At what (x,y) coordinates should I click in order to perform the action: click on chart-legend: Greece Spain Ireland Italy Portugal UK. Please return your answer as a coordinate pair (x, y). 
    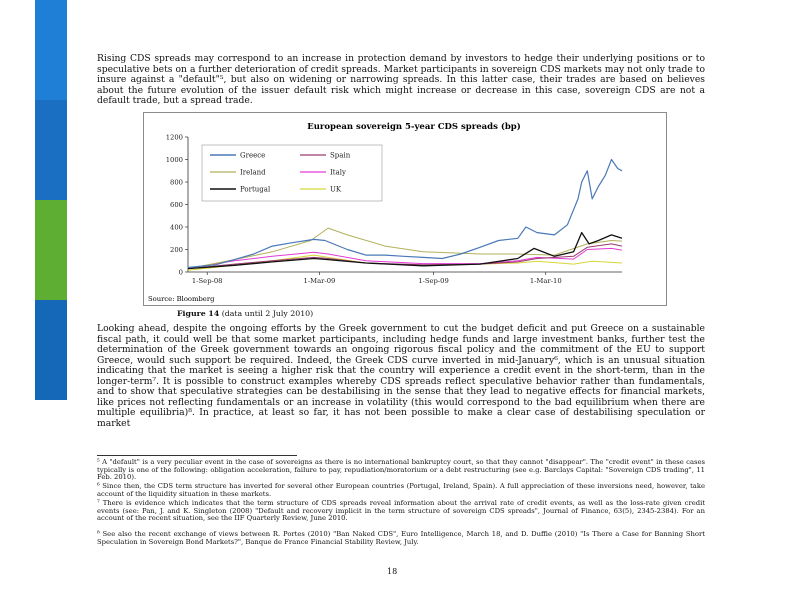
    Looking at the image, I should click on (292, 173).